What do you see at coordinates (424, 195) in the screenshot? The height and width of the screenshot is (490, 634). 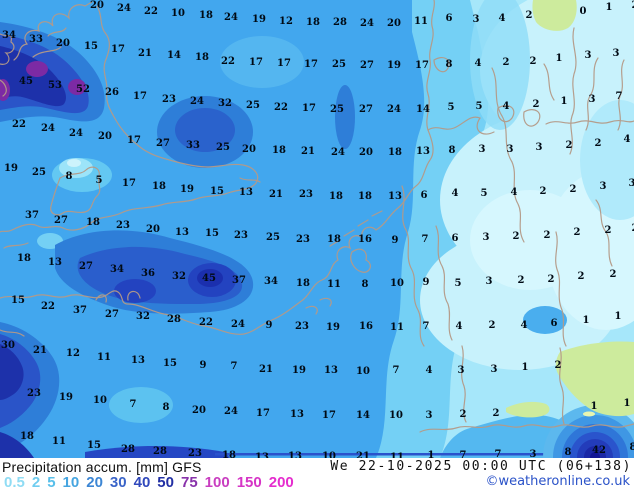 I see `precip-value: 6` at bounding box center [424, 195].